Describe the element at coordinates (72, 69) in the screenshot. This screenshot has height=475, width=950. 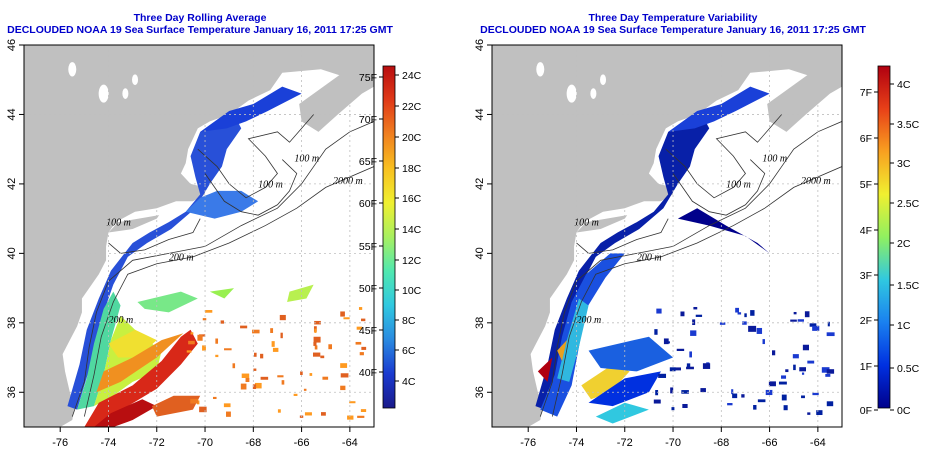
I see `lake` at that location.